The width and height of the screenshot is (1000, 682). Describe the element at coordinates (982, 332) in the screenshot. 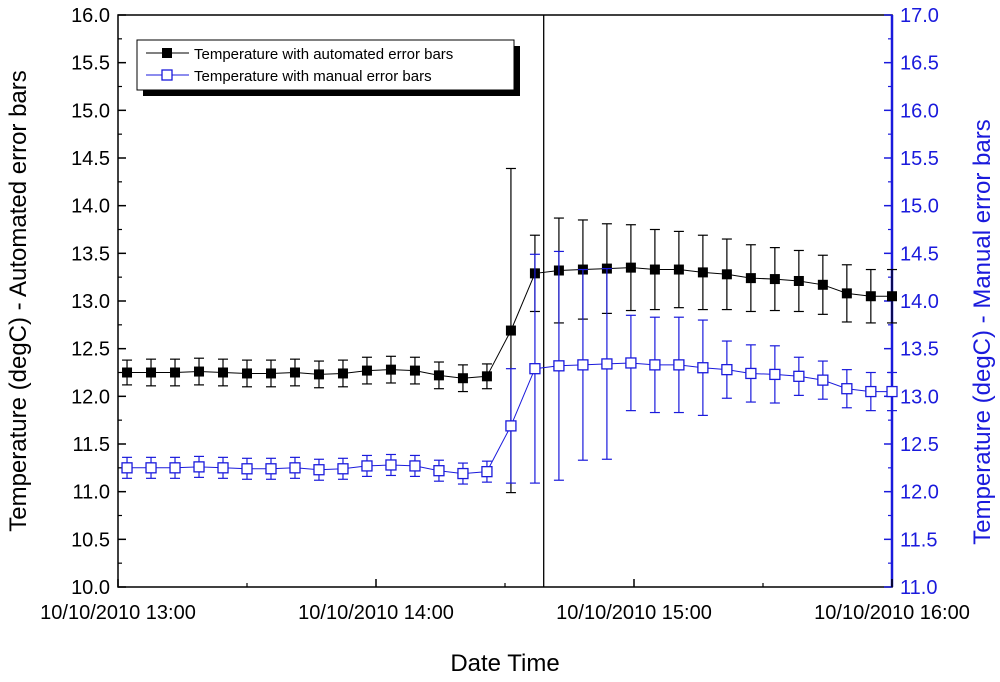

I see `y-axis-right-label: Temperature (degC) - Manual error bars` at that location.